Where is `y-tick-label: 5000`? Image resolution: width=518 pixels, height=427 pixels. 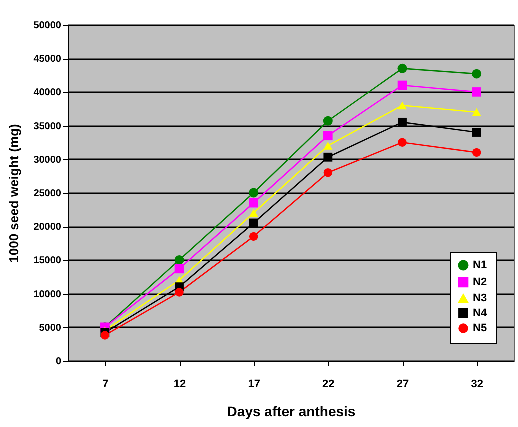
y-tick-label: 5000 is located at coordinates (50, 328).